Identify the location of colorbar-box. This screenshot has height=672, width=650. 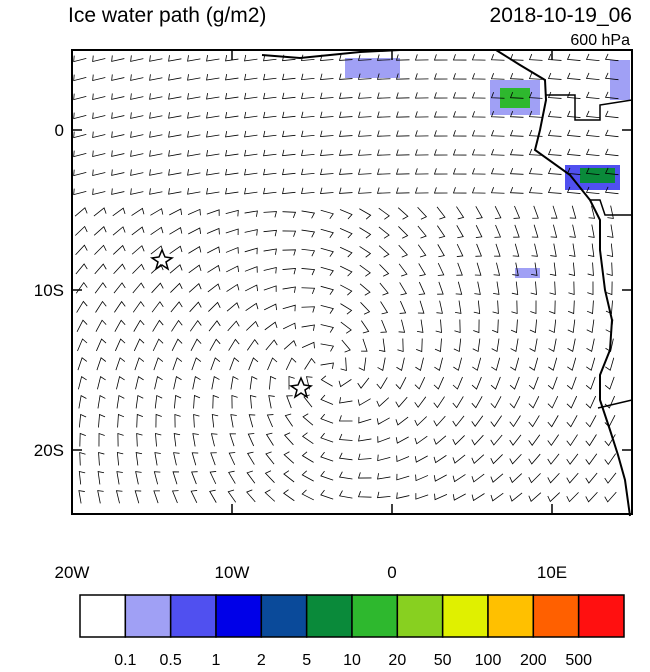
(556, 616).